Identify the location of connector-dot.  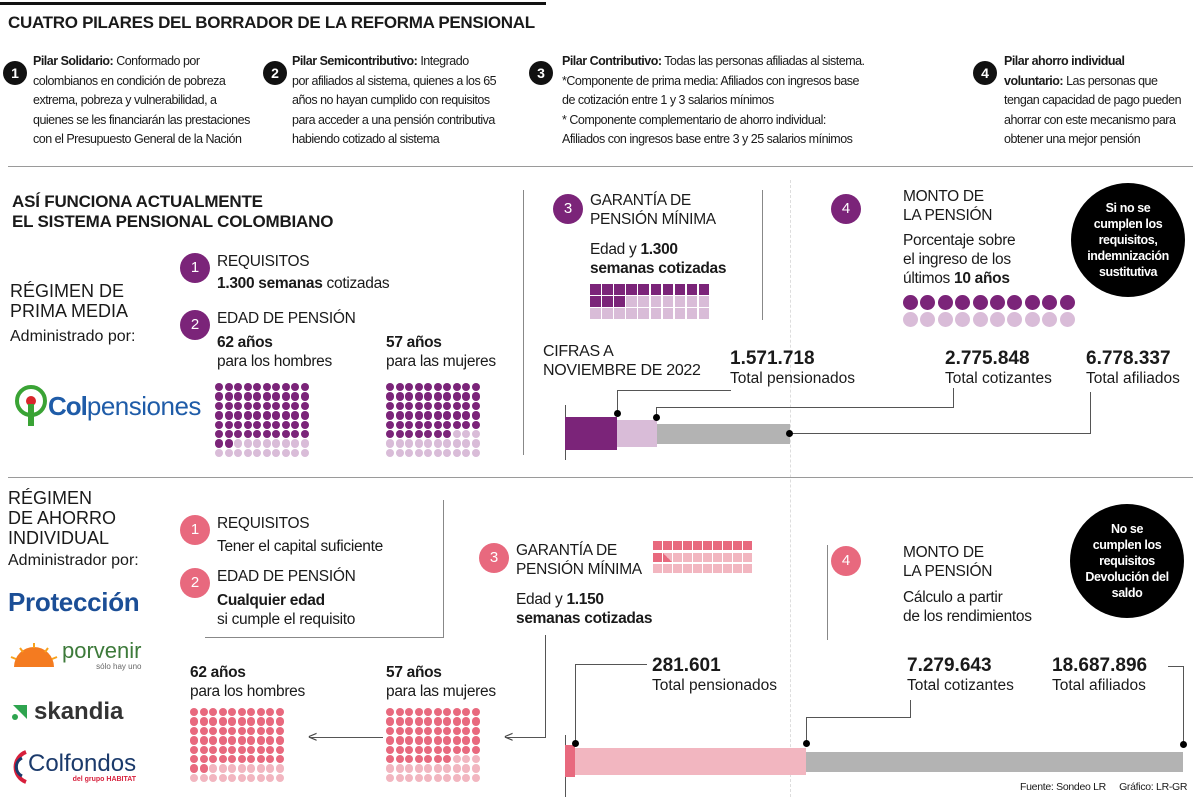
(656, 417).